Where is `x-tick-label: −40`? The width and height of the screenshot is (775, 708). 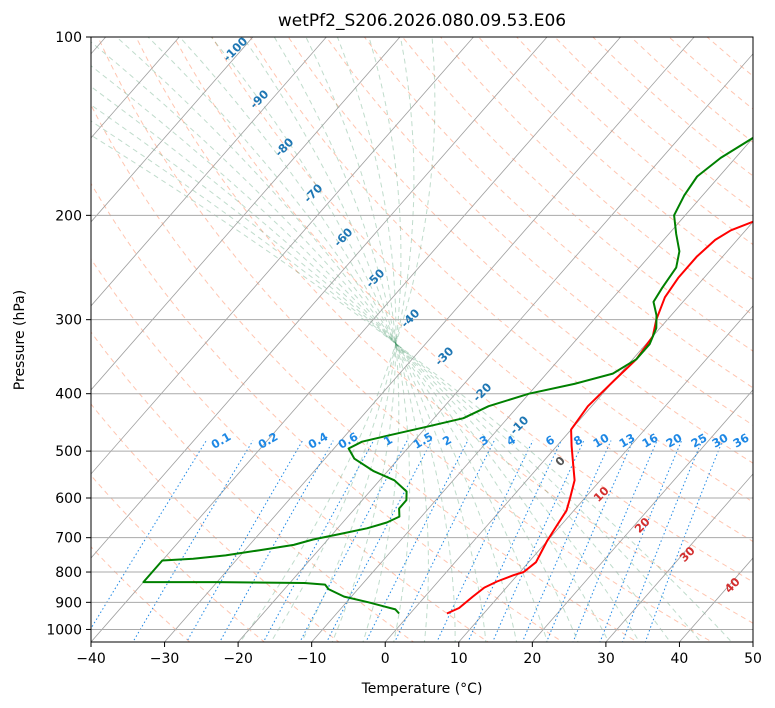 x-tick-label: −40 is located at coordinates (91, 659).